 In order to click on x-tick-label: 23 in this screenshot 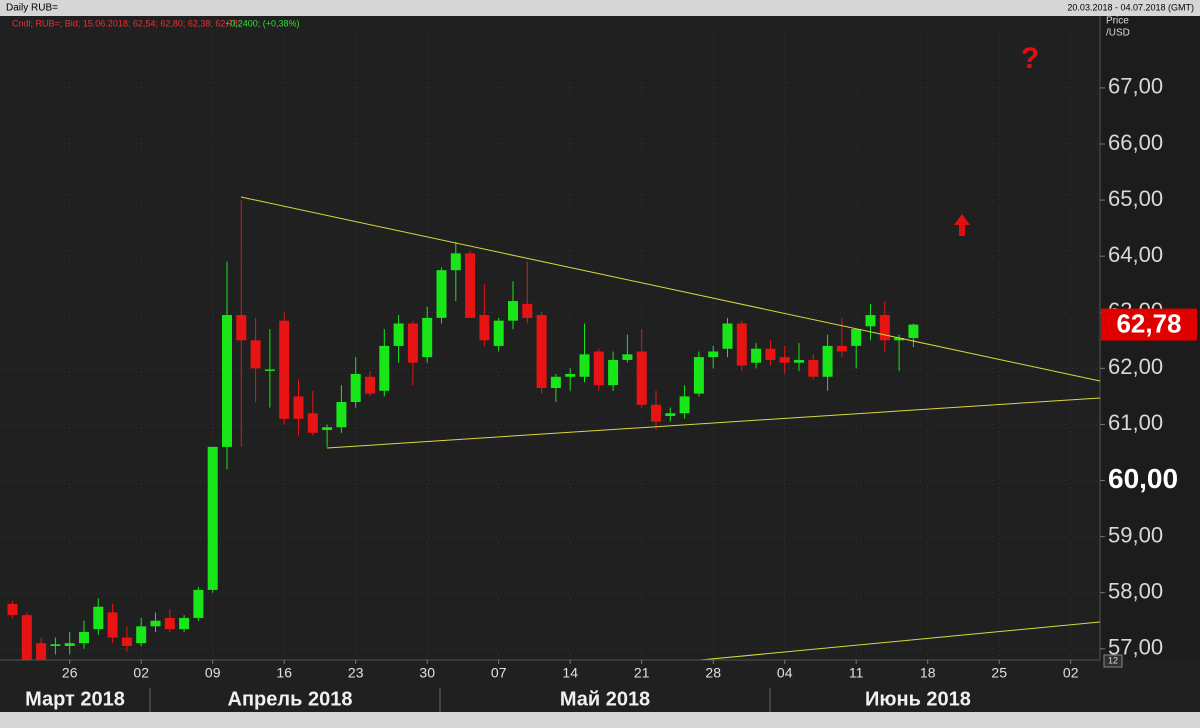, I will do `click(356, 673)`.